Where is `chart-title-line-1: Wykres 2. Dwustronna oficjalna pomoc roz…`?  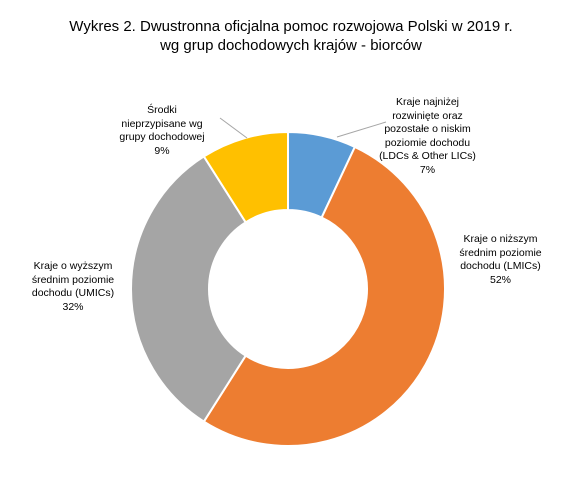
chart-title-line-1: Wykres 2. Dwustronna oficjalna pomoc roz… is located at coordinates (291, 26).